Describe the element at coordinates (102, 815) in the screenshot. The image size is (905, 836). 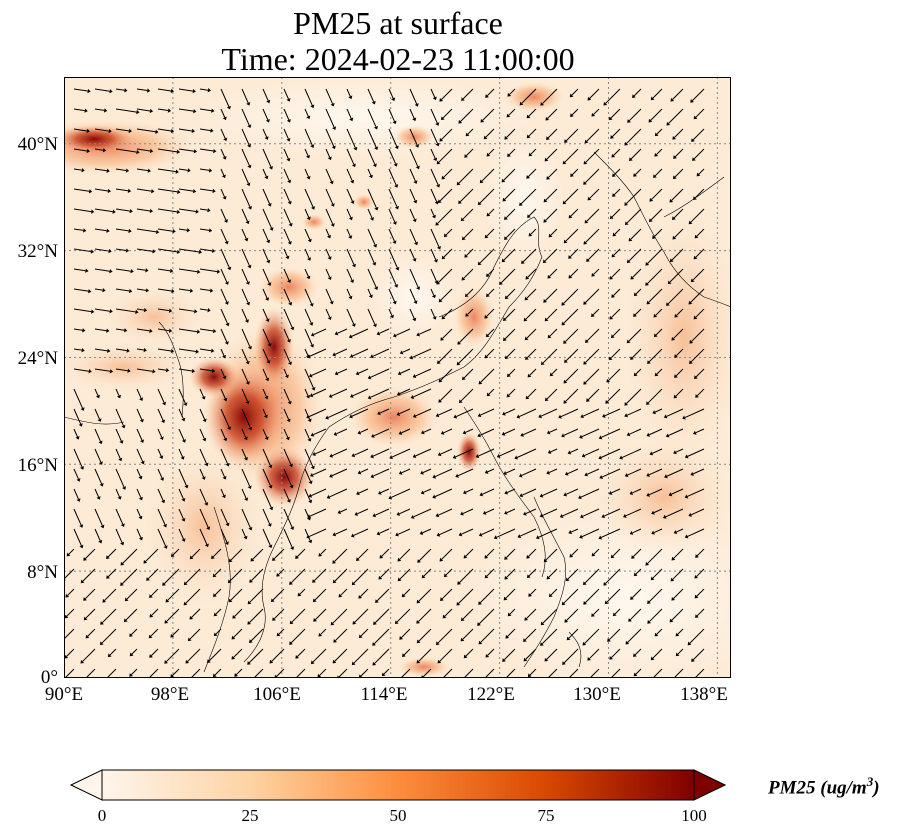
I see `colorbar-tick-0: 0` at that location.